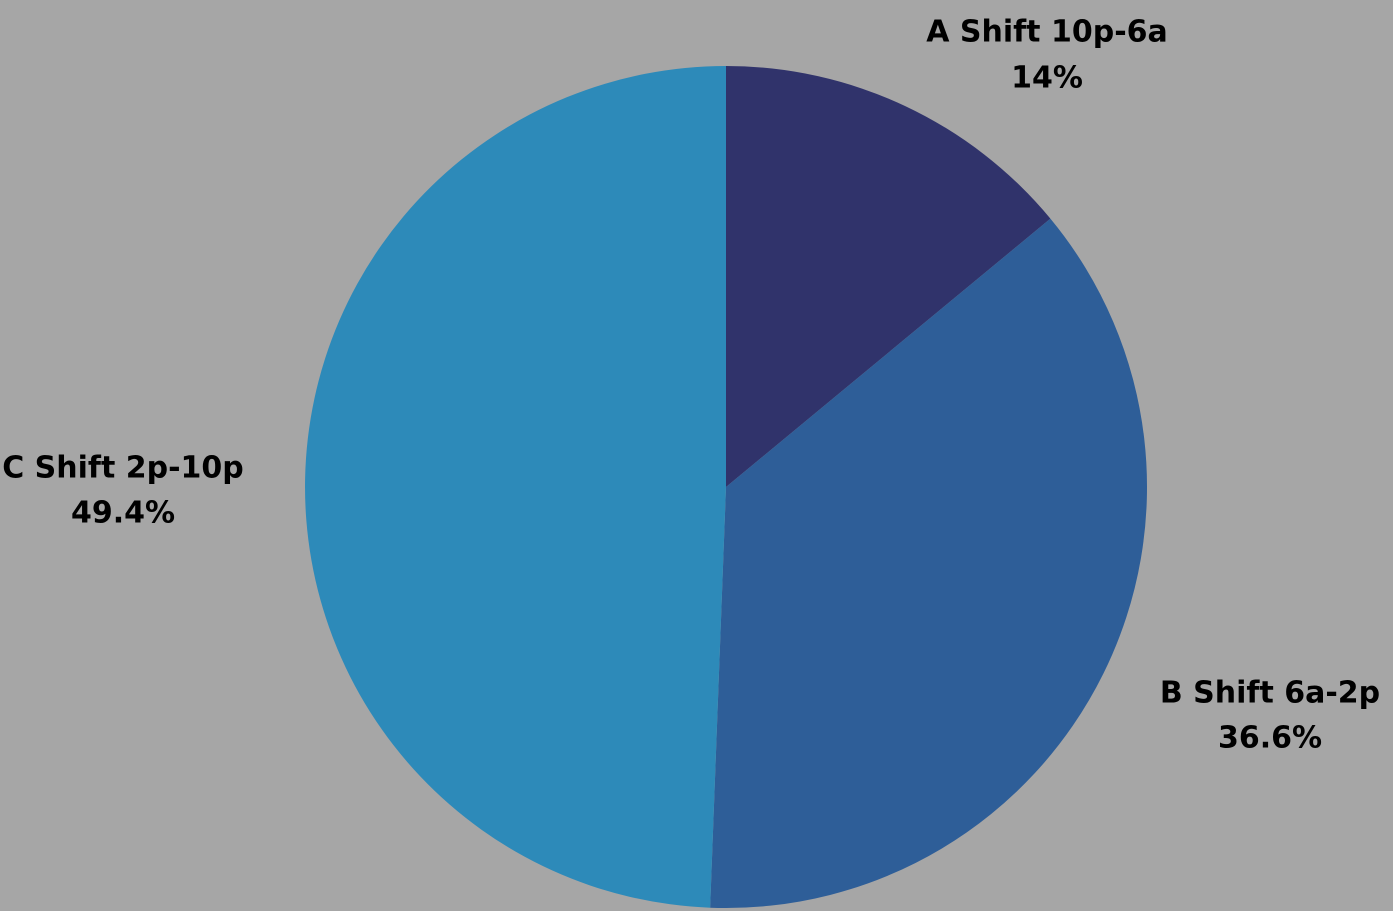 This screenshot has height=911, width=1393. Describe the element at coordinates (888, 276) in the screenshot. I see `pie-slice-a-shift` at that location.